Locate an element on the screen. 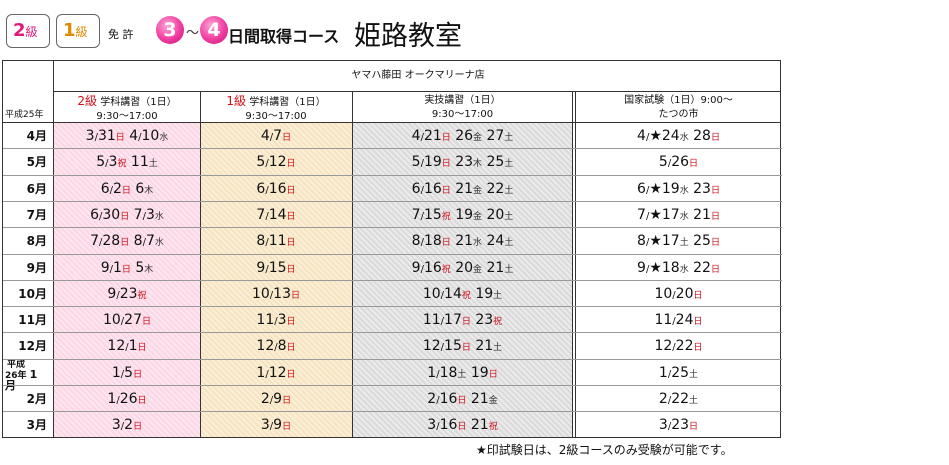 The width and height of the screenshot is (949, 465). month-label: 11月 is located at coordinates (32, 320).